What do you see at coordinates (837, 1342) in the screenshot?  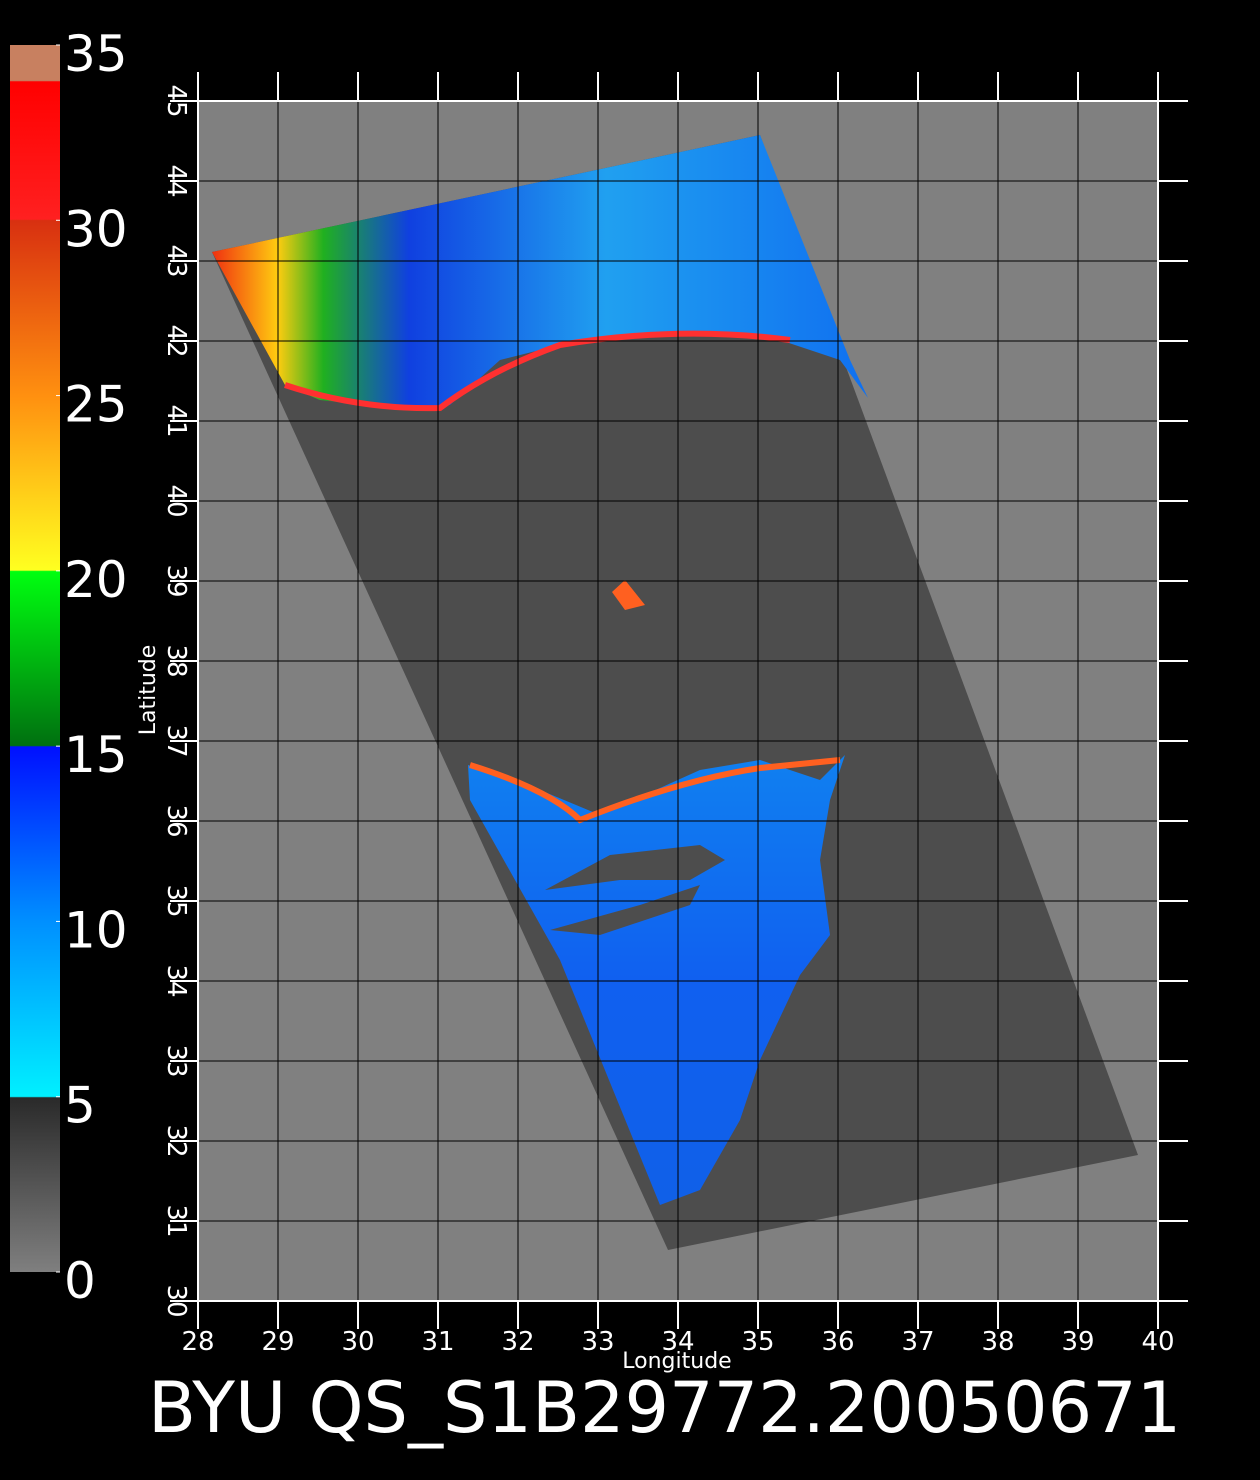 I see `x-tick-label: 36` at bounding box center [837, 1342].